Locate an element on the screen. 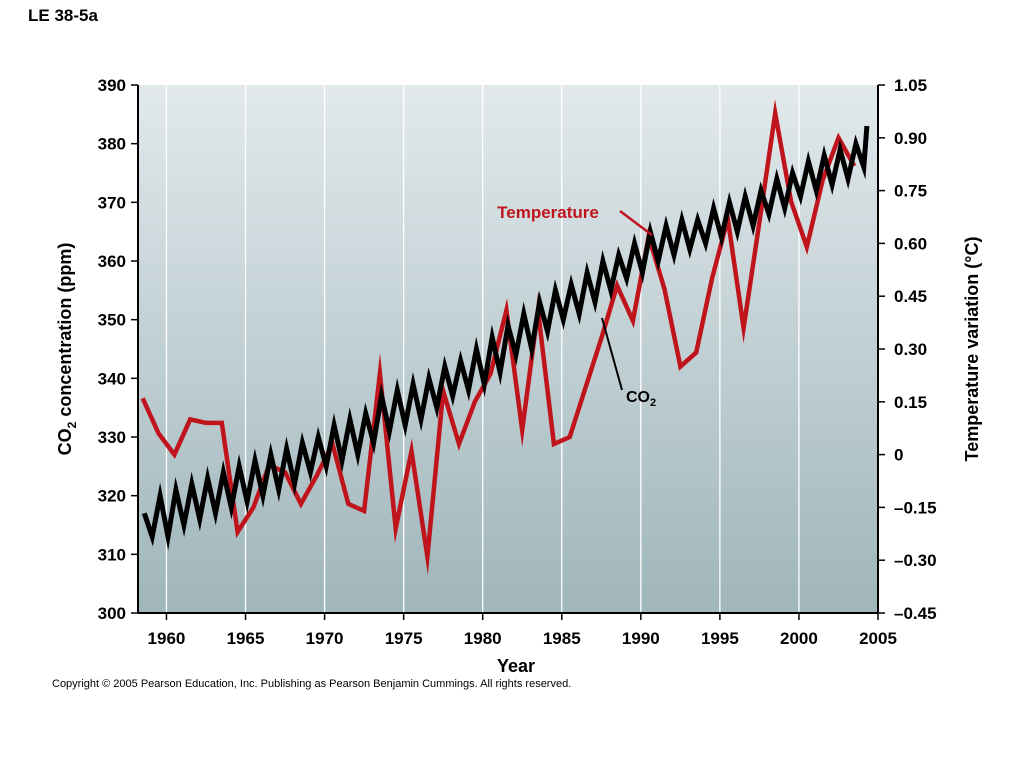 The height and width of the screenshot is (768, 1024). y-left-tick-label-390: 390 is located at coordinates (112, 85).